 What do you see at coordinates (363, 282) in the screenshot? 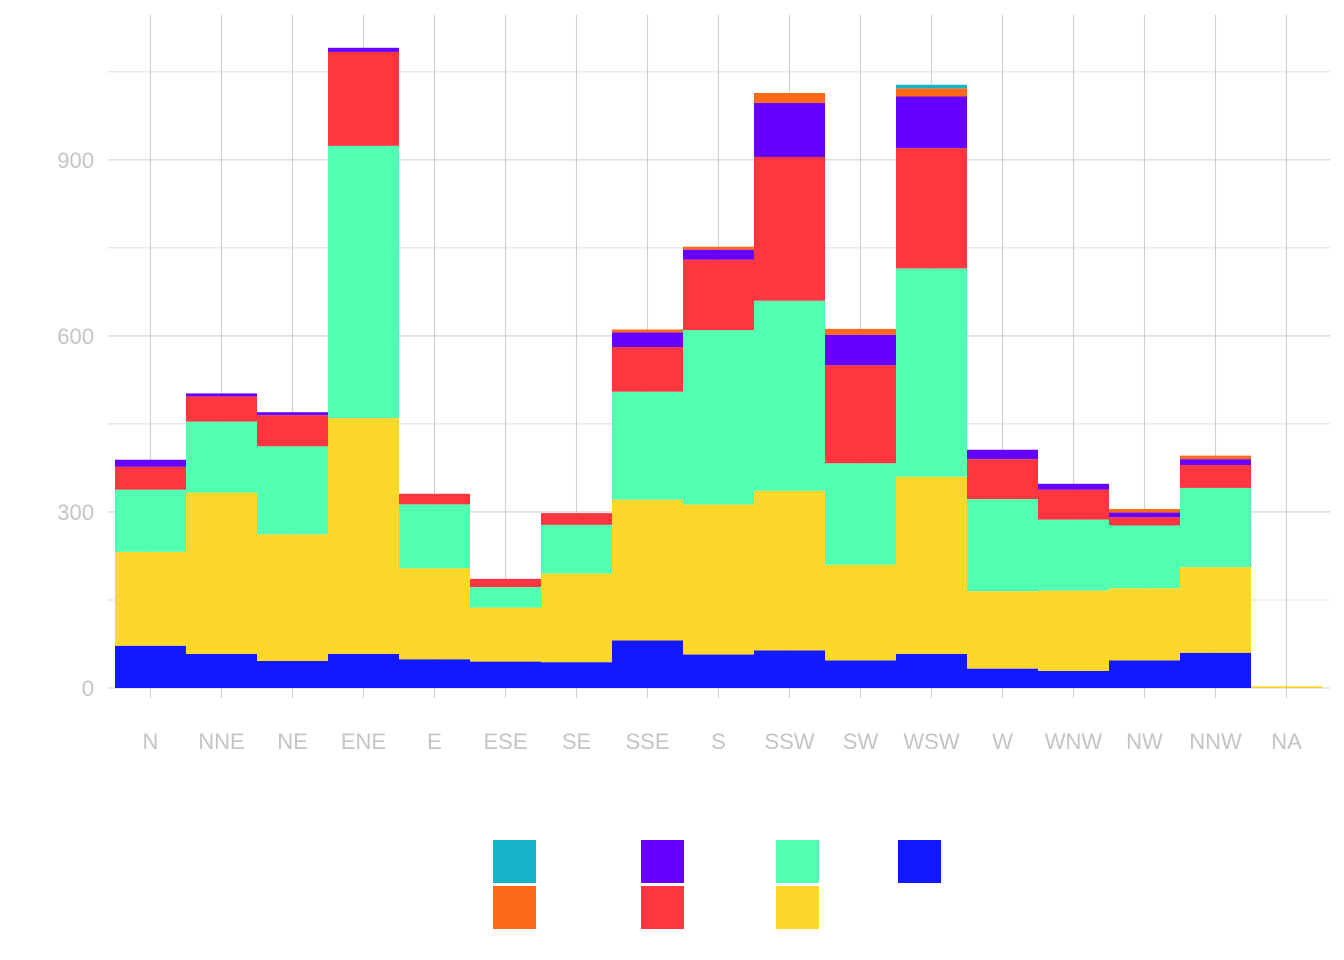
I see `bar-segment-ene-s3` at bounding box center [363, 282].